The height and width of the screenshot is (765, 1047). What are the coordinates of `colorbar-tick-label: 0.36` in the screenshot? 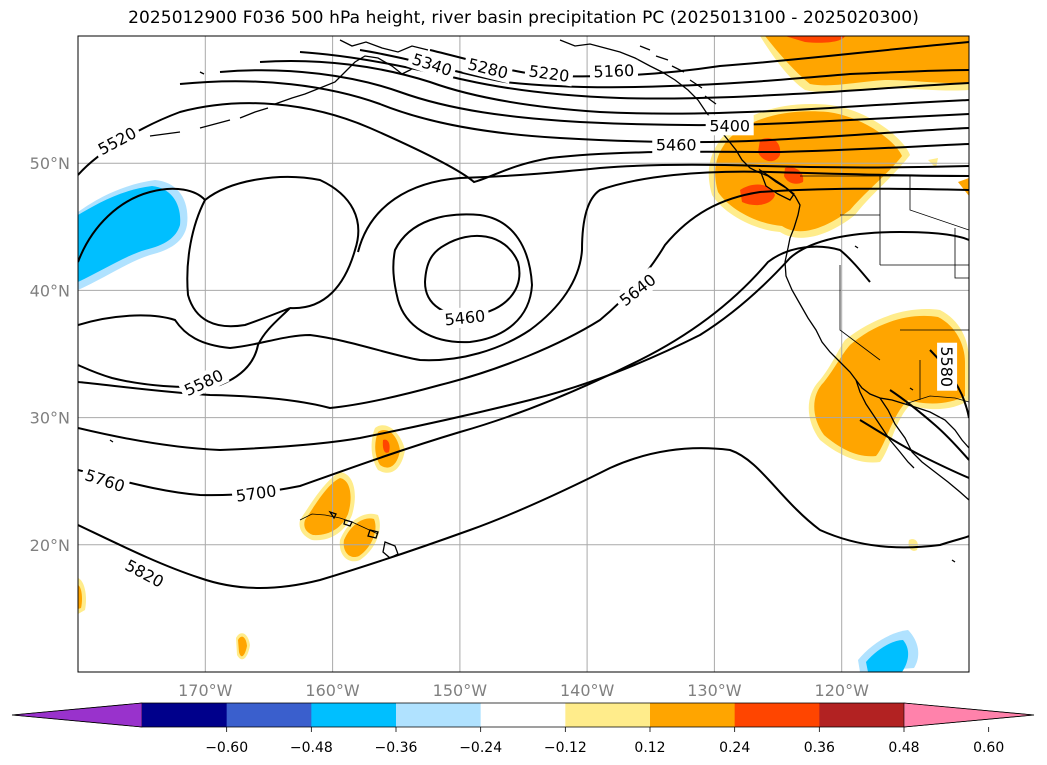 It's located at (819, 748).